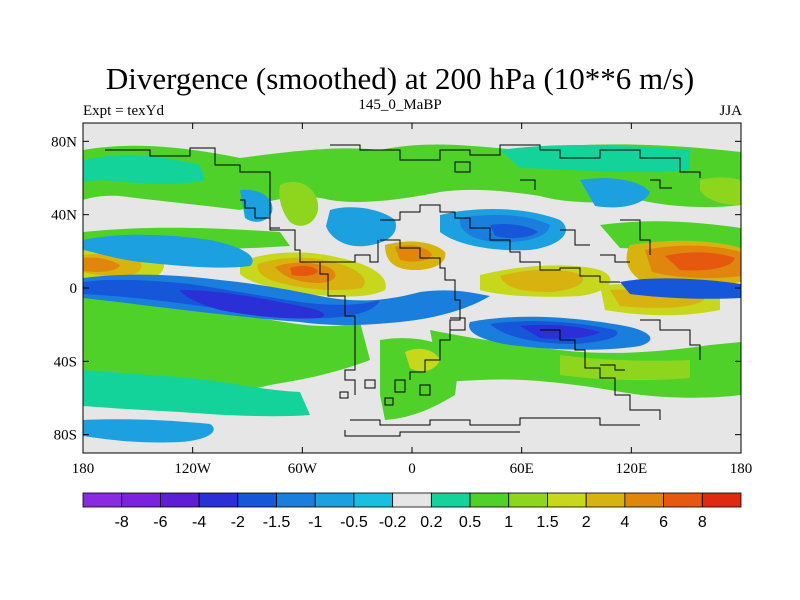 The width and height of the screenshot is (800, 600). I want to click on colorbar-label: -1, so click(315, 522).